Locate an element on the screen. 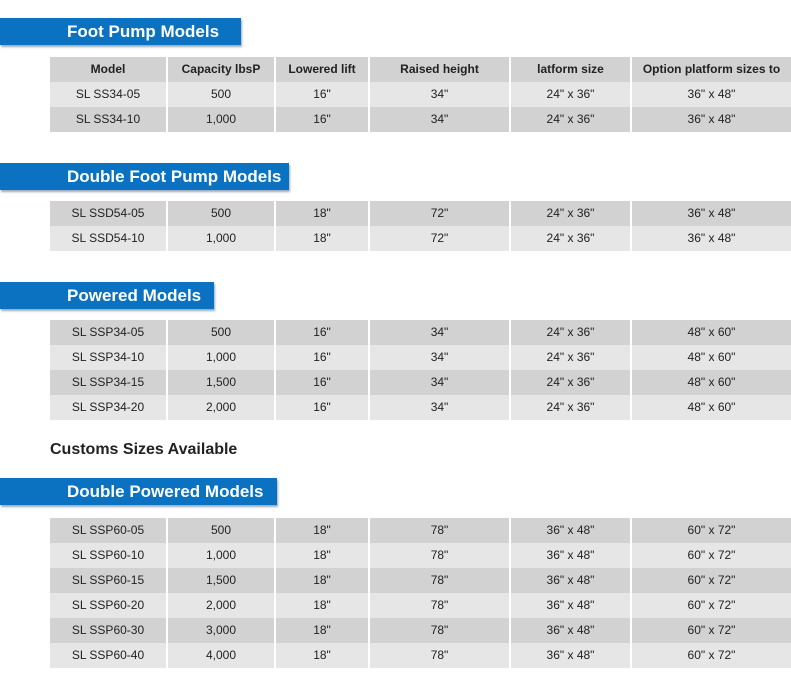 Image resolution: width=791 pixels, height=693 pixels. table-cell: SL SSP34-05 is located at coordinates (109, 332).